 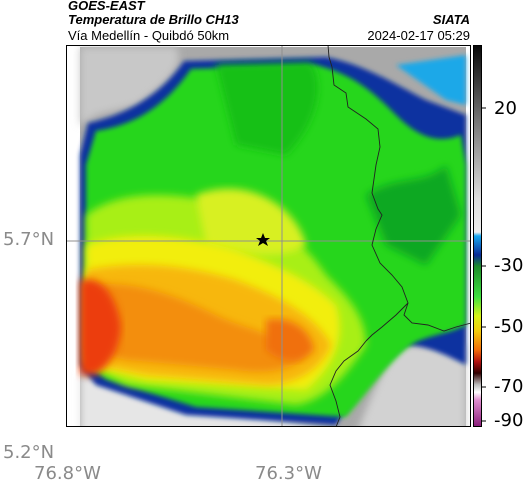 I want to click on region-subtitle: Vía Medellín - Quibdó 50km, so click(x=149, y=35).